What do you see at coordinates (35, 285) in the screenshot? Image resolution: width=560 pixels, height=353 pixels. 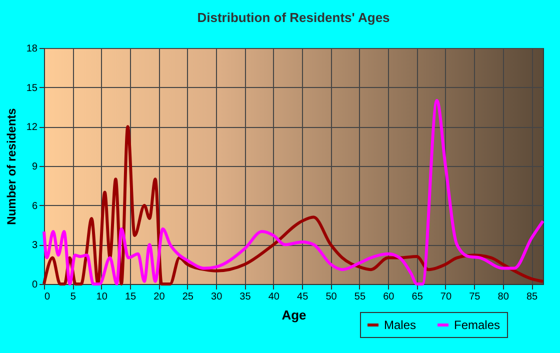 I see `y-tick-label: 0` at bounding box center [35, 285].